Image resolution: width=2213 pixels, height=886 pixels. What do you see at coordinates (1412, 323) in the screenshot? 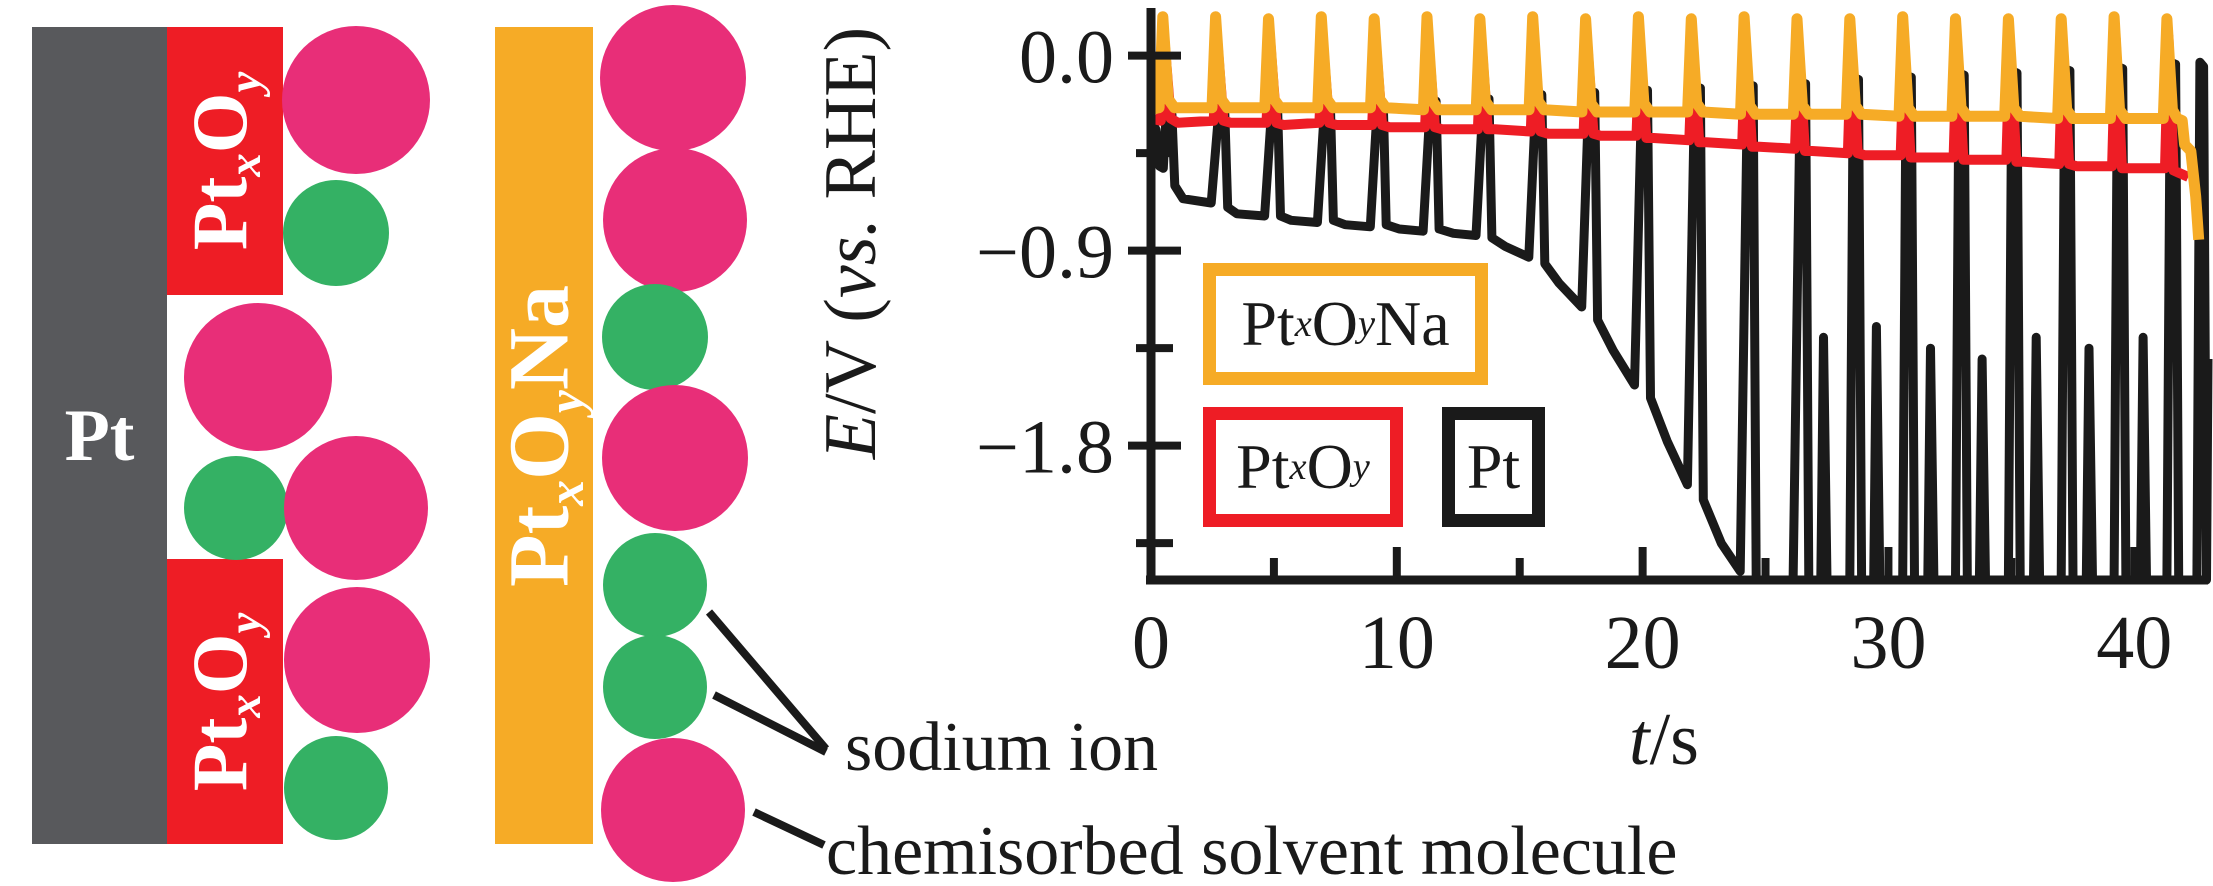
I see `label-text: Na` at bounding box center [1412, 323].